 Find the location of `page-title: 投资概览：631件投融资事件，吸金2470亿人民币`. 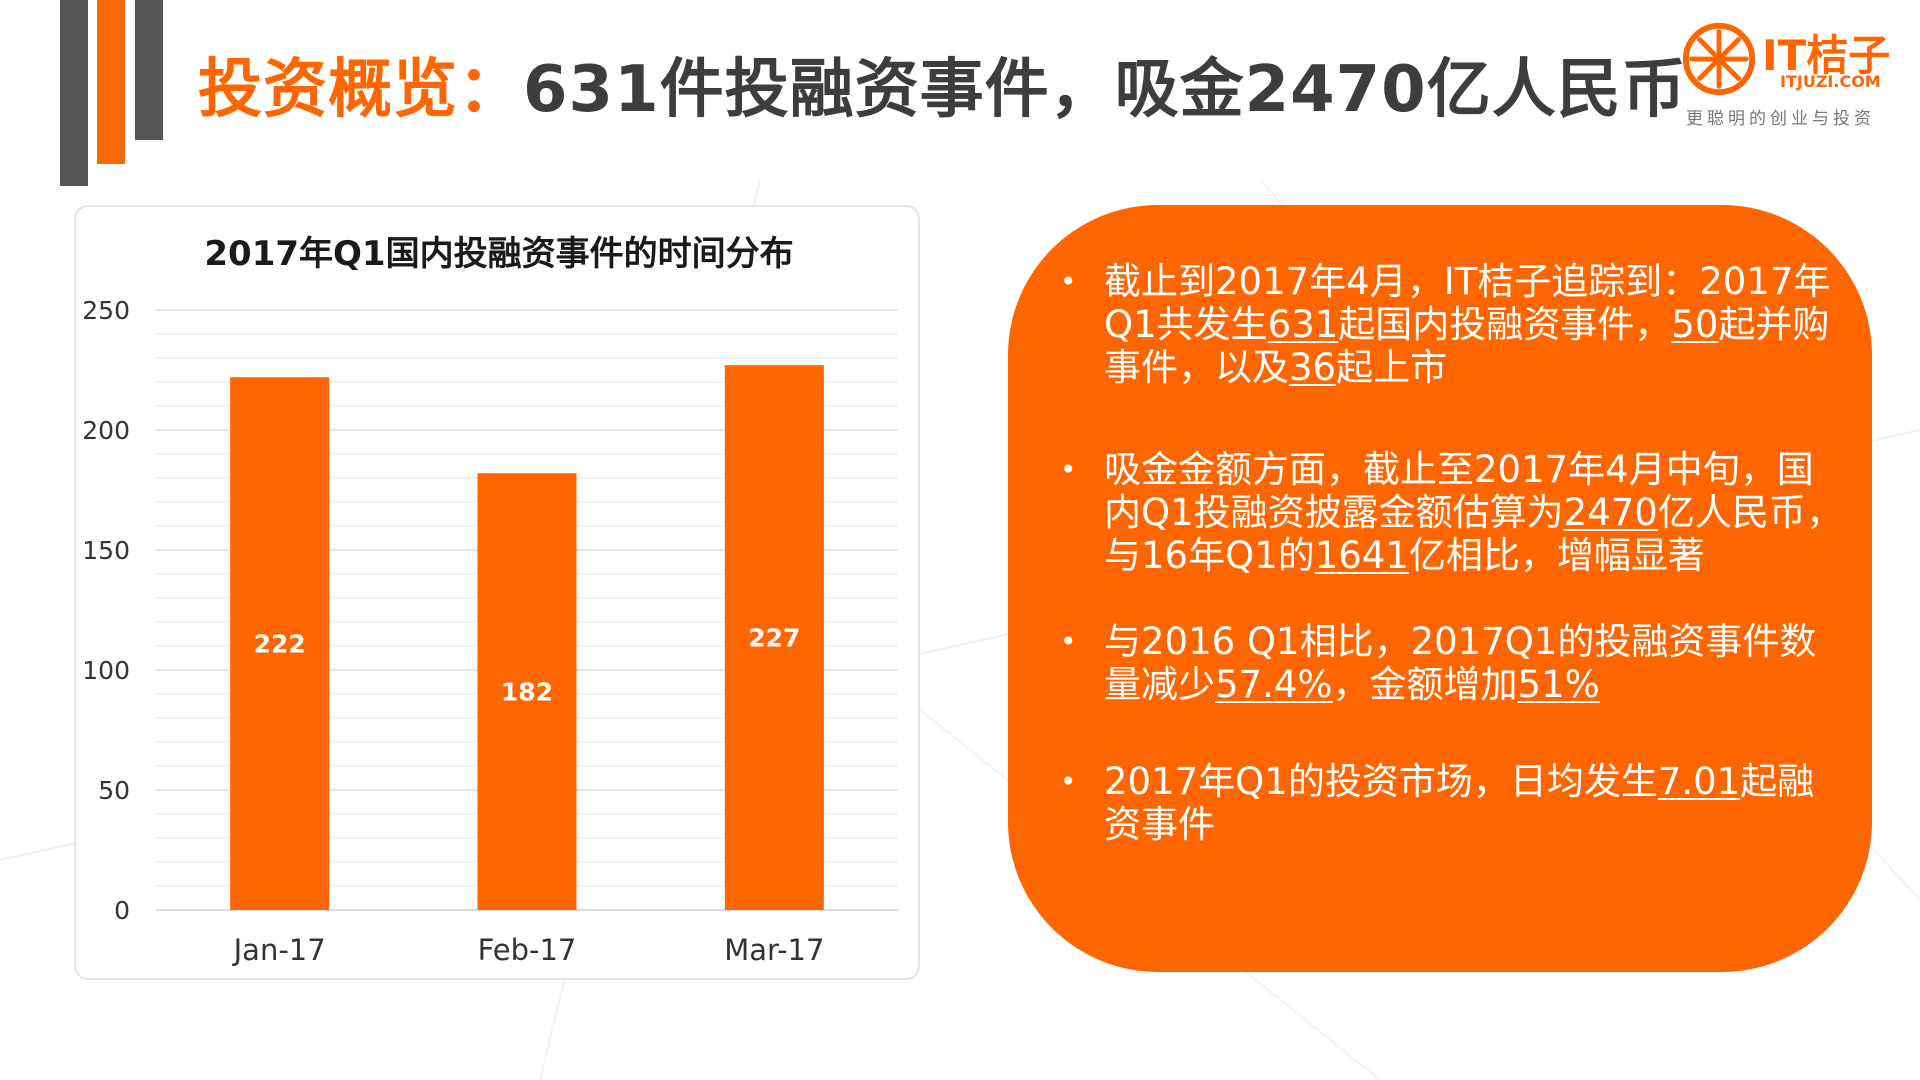

page-title: 投资概览：631件投融资事件，吸金2470亿人民币 is located at coordinates (942, 84).